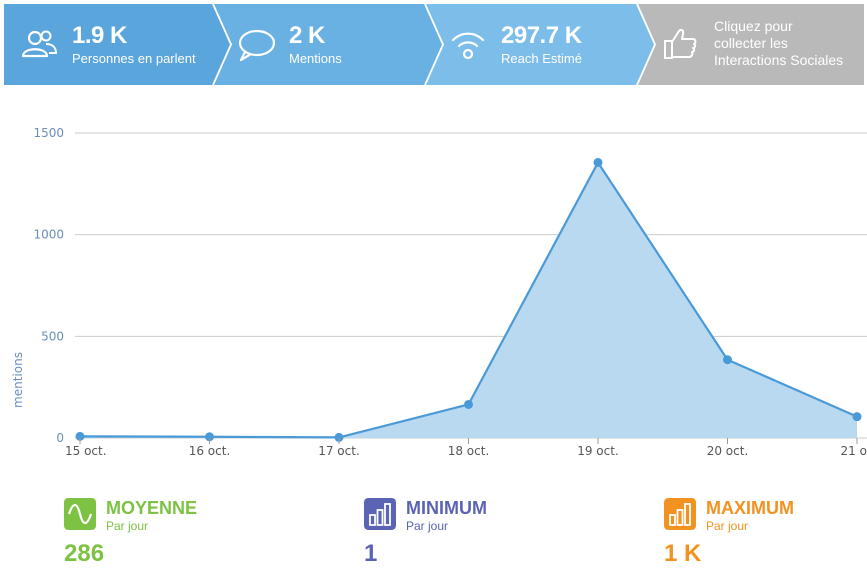 The image size is (867, 582). What do you see at coordinates (541, 35) in the screenshot?
I see `reach-value: 297.7 K` at bounding box center [541, 35].